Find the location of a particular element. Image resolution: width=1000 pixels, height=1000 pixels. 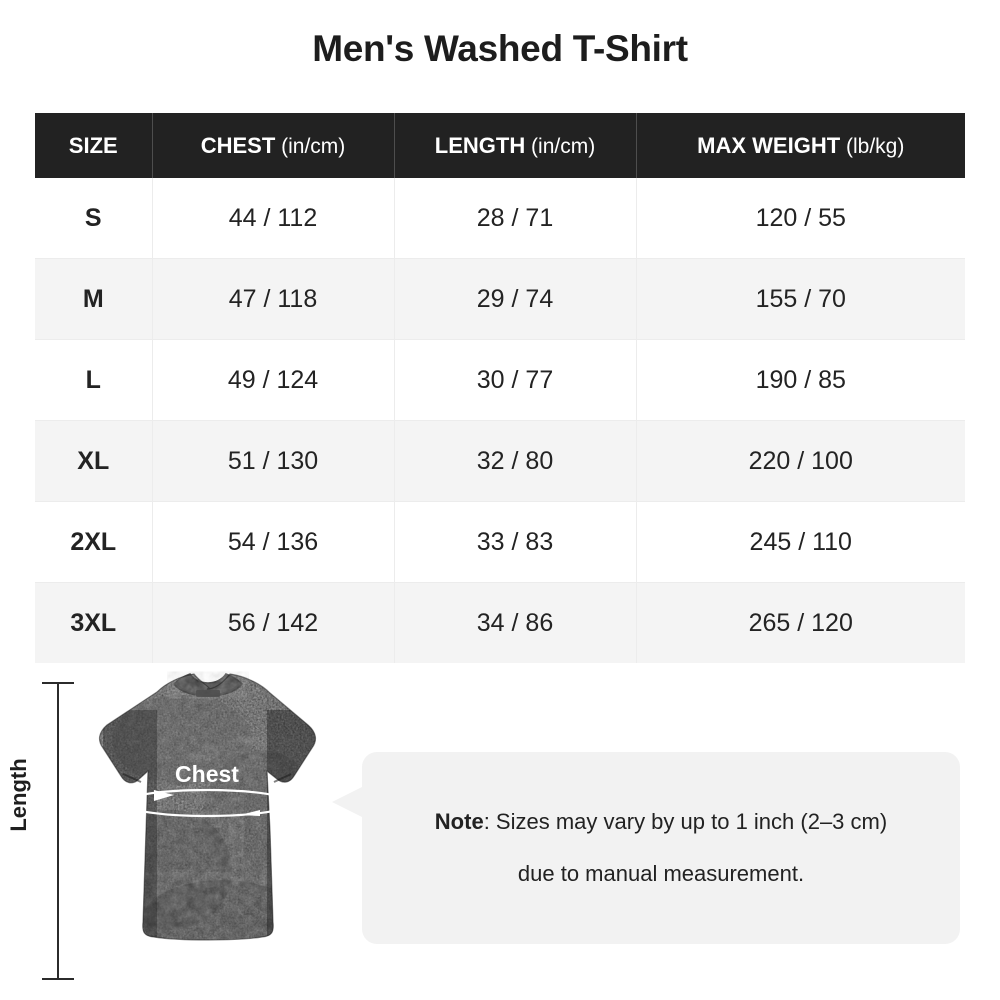

length-measurement-bracket is located at coordinates (58, 831).